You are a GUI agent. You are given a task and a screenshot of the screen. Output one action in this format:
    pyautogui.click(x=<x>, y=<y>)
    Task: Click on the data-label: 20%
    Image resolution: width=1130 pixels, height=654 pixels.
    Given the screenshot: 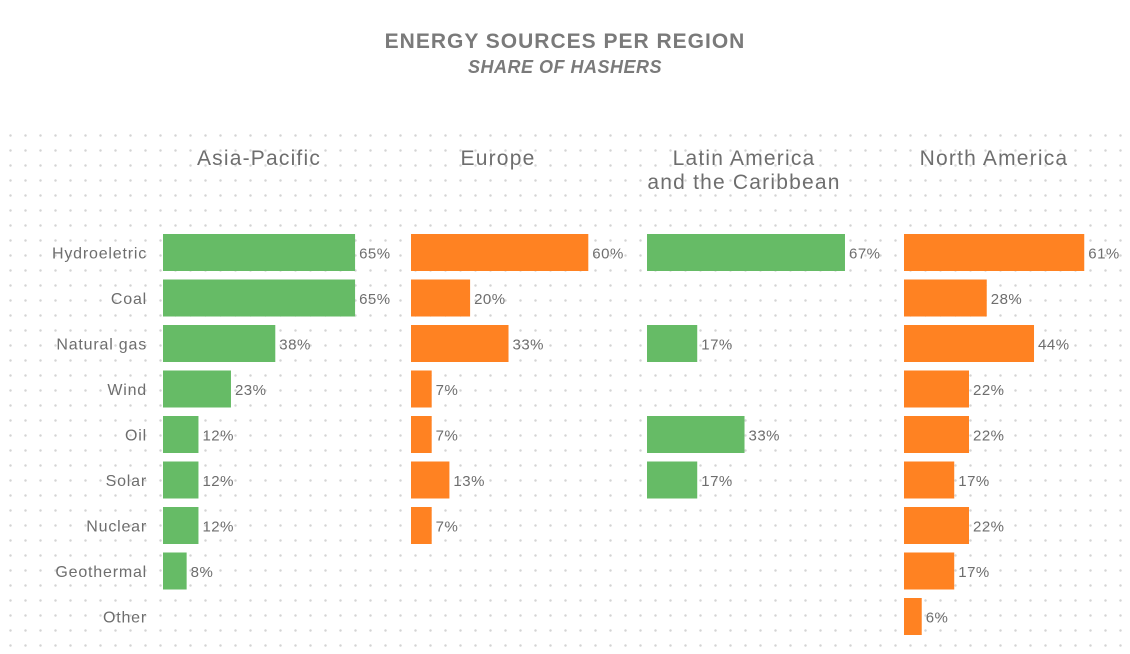 What is the action you would take?
    pyautogui.click(x=490, y=299)
    